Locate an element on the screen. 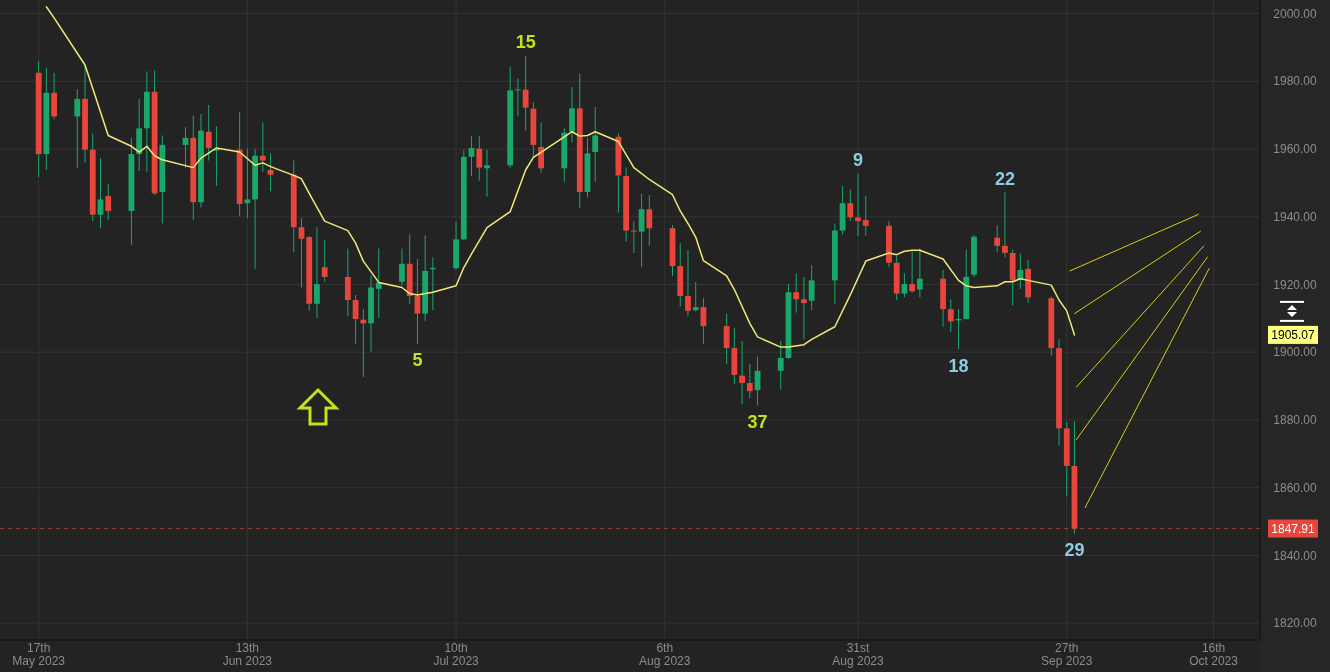 Image resolution: width=1330 pixels, height=672 pixels. x-tick-label: 13th Jun 2023 is located at coordinates (247, 654).